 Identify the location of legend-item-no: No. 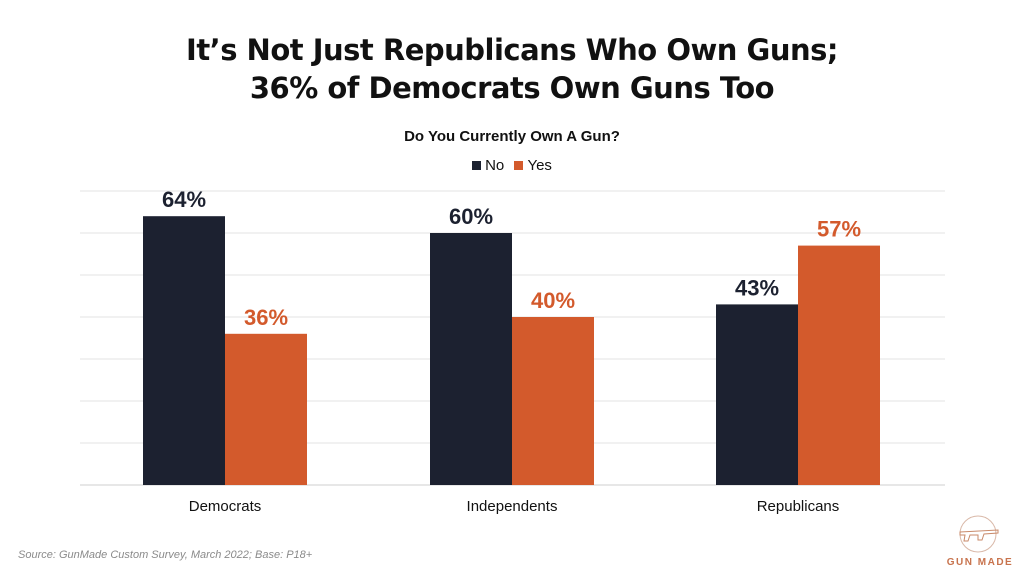
(488, 165).